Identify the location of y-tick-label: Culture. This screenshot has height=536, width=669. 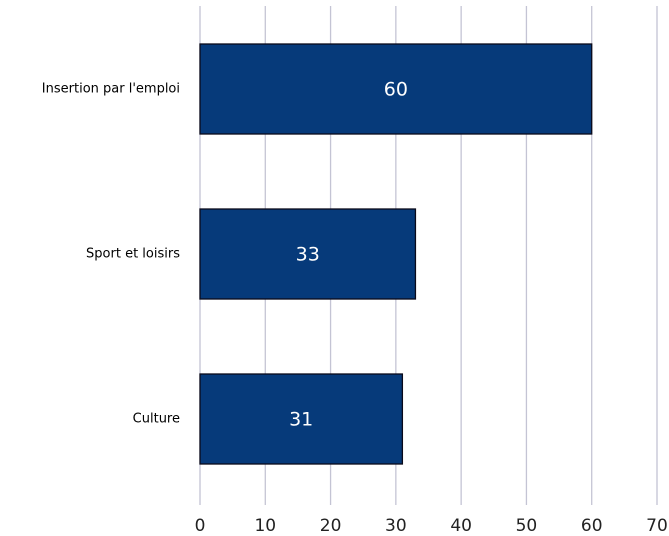
(156, 419).